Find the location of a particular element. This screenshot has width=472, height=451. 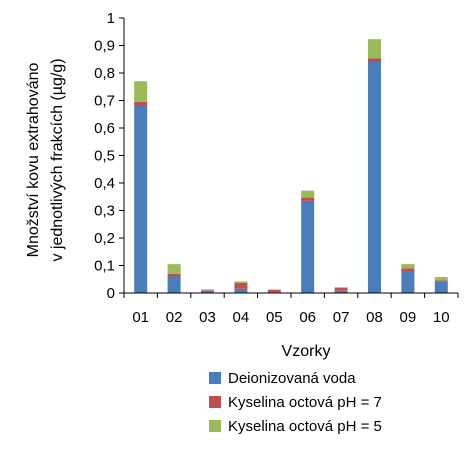

x-tick-label: 10 is located at coordinates (441, 317).